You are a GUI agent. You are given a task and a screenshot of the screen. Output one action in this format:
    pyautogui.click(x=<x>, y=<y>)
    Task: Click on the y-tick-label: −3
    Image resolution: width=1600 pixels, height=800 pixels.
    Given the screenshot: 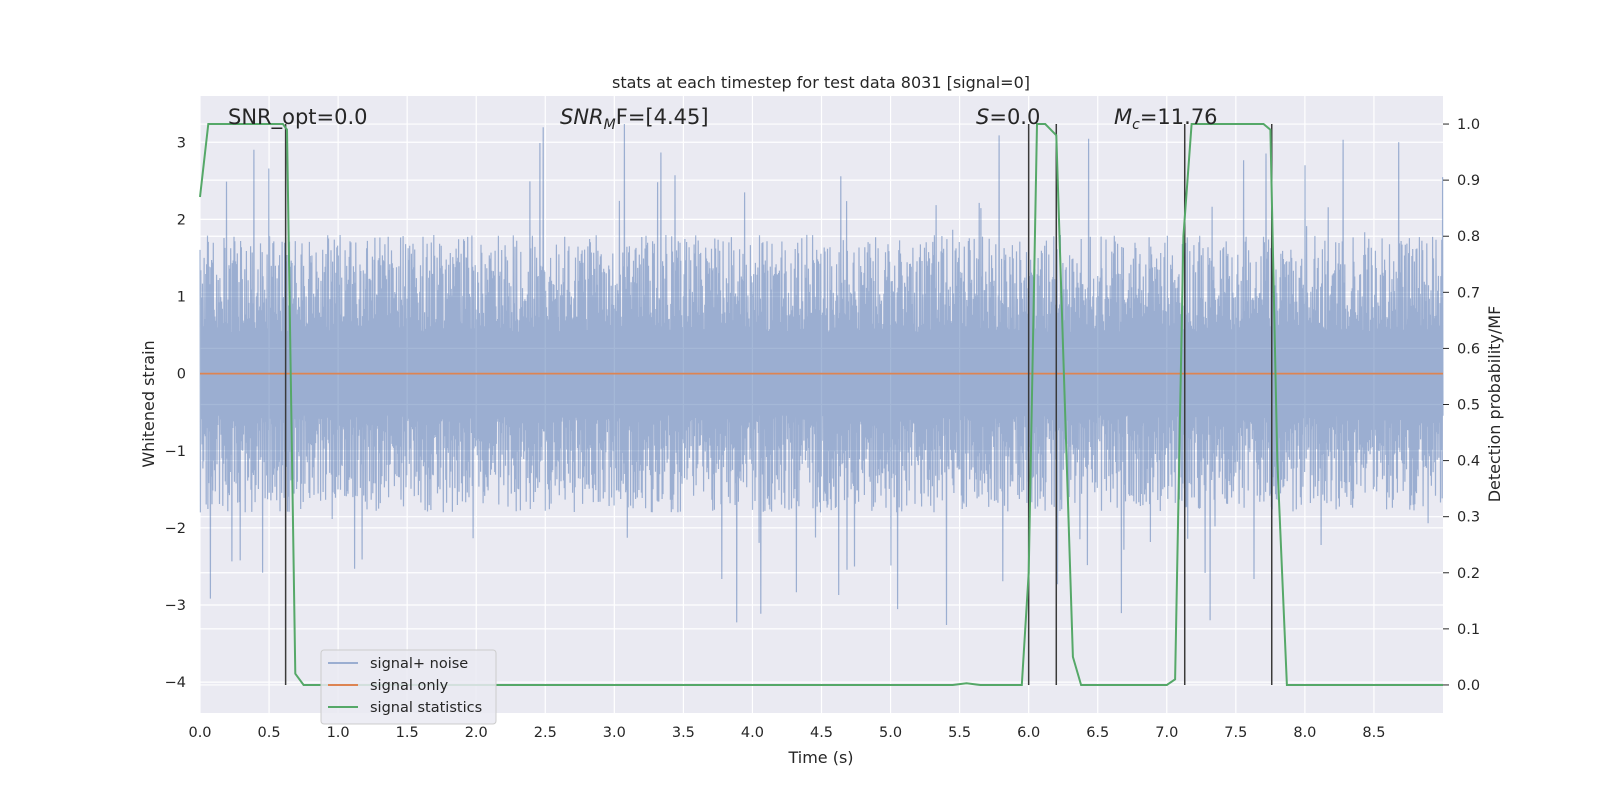 What is the action you would take?
    pyautogui.click(x=175, y=606)
    